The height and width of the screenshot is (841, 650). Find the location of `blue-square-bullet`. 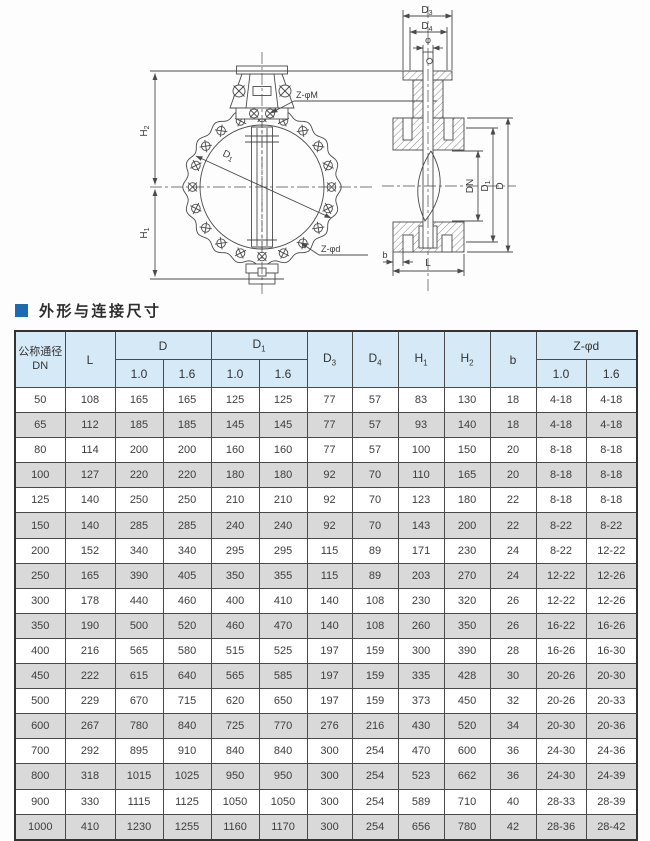

blue-square-bullet is located at coordinates (21, 310).